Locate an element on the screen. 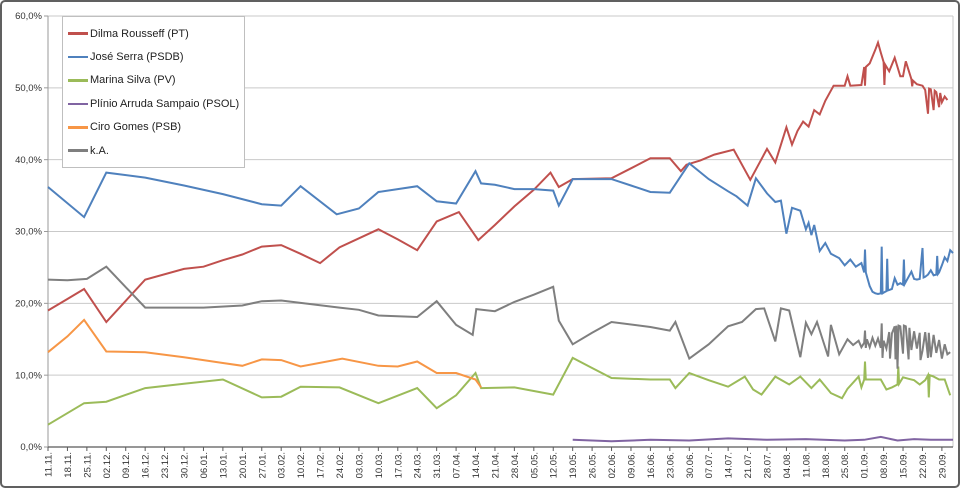  legend-label: Dilma Rousseff (PT) is located at coordinates (139, 33).